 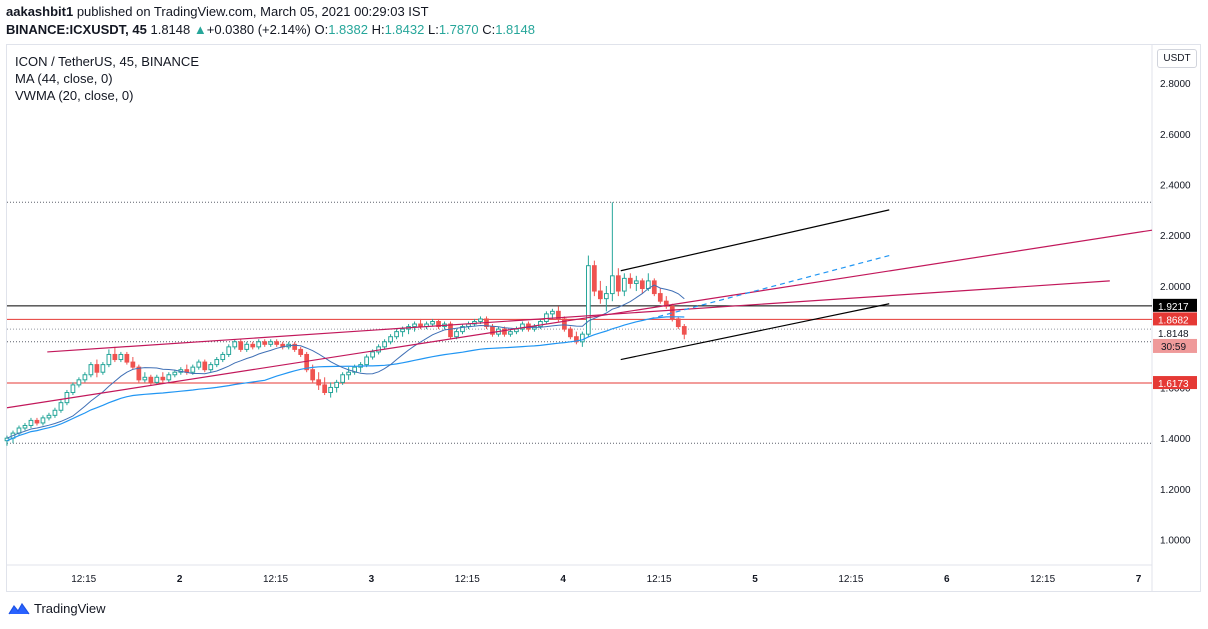 I want to click on up-arrow-icon: ▲, so click(x=200, y=29).